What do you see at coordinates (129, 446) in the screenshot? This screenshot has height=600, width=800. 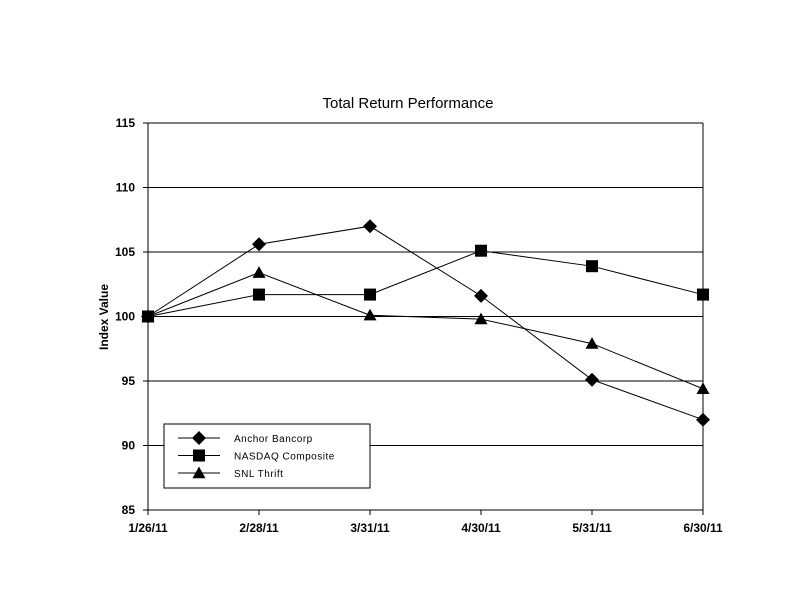 I see `y-tick-label: 90` at bounding box center [129, 446].